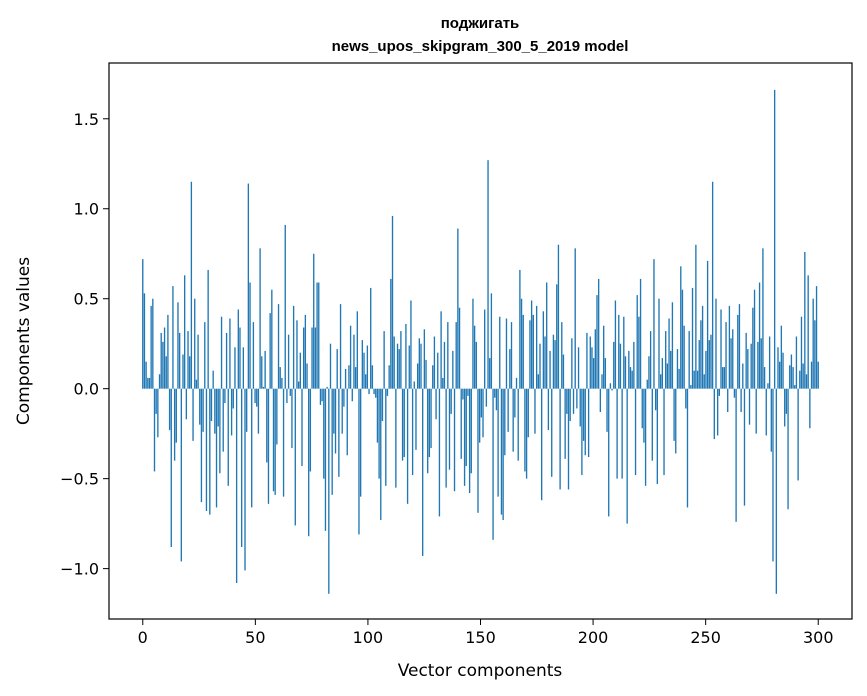 This screenshot has width=867, height=696. Describe the element at coordinates (143, 637) in the screenshot. I see `x-tick-label: 0` at that location.